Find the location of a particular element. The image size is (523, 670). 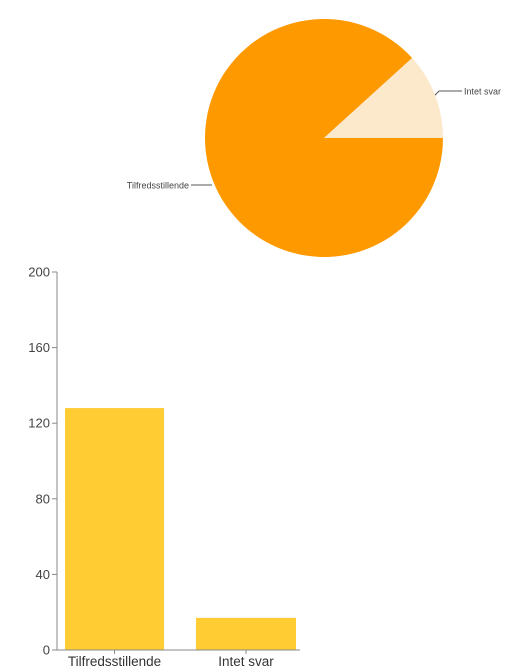

bar-tilfredsstillende is located at coordinates (114, 529).